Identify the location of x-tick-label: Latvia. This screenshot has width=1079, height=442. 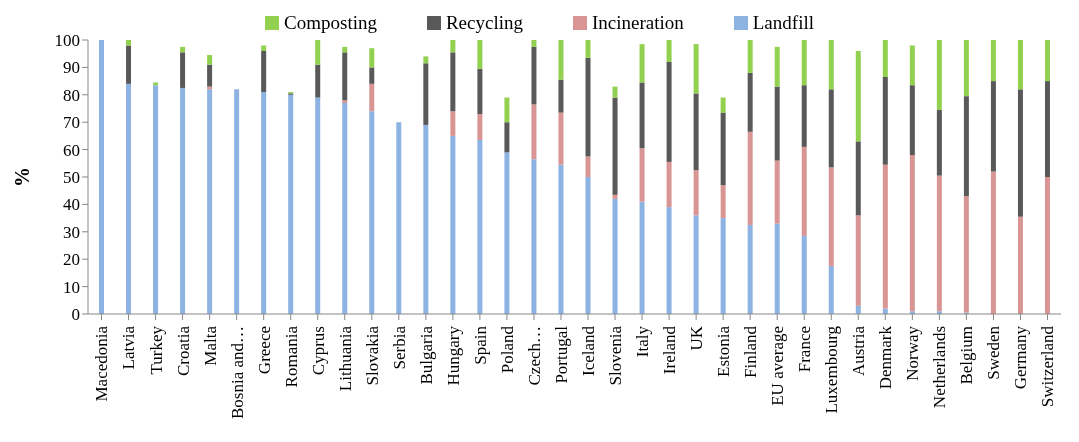
(129, 347).